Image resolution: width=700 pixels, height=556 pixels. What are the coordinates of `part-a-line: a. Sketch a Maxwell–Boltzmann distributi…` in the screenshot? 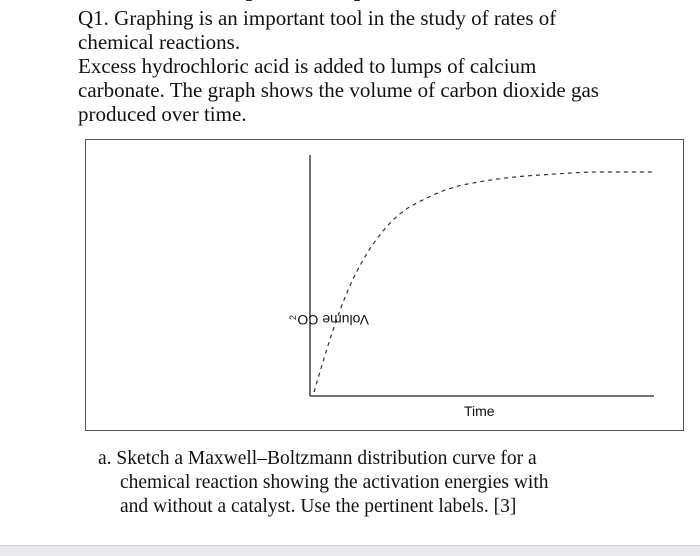 It's located at (317, 458).